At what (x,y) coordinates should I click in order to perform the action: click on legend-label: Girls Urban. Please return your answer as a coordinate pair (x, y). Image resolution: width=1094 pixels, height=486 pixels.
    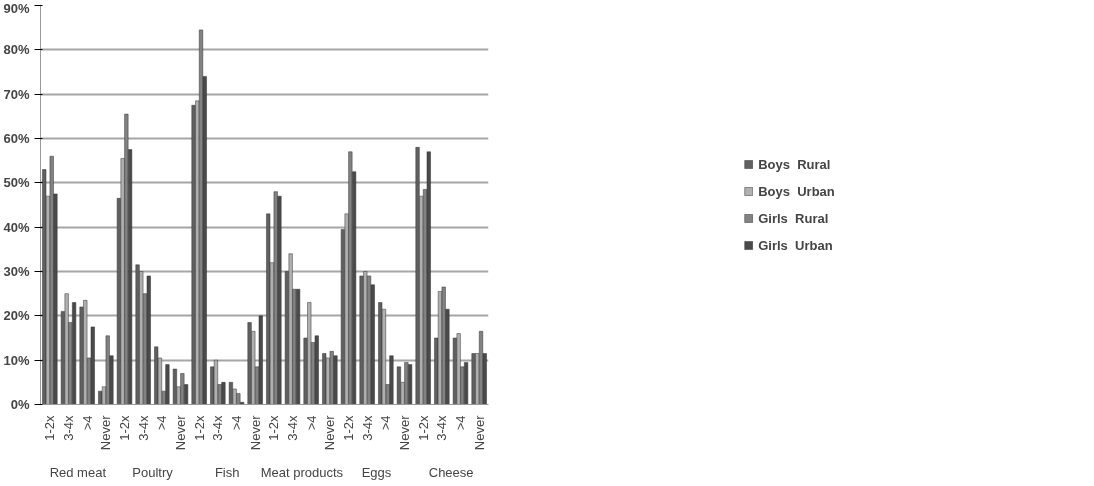
    Looking at the image, I should click on (795, 245).